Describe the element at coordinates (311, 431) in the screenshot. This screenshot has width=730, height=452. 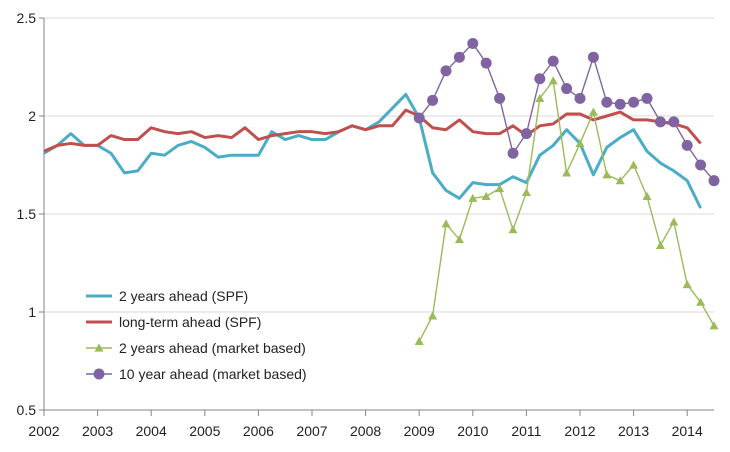
I see `x-tick-label: 2007` at that location.